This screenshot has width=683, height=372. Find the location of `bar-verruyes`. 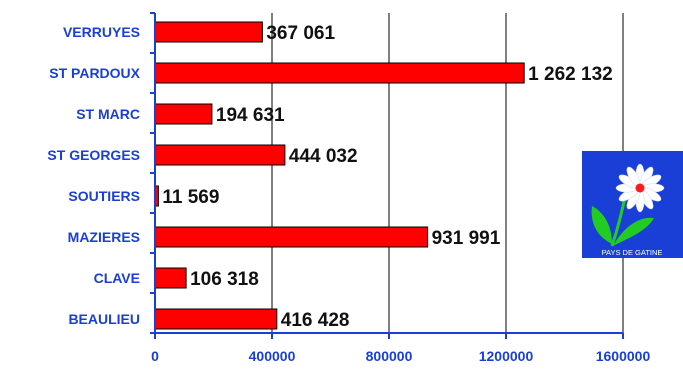

bar-verruyes is located at coordinates (208, 32).